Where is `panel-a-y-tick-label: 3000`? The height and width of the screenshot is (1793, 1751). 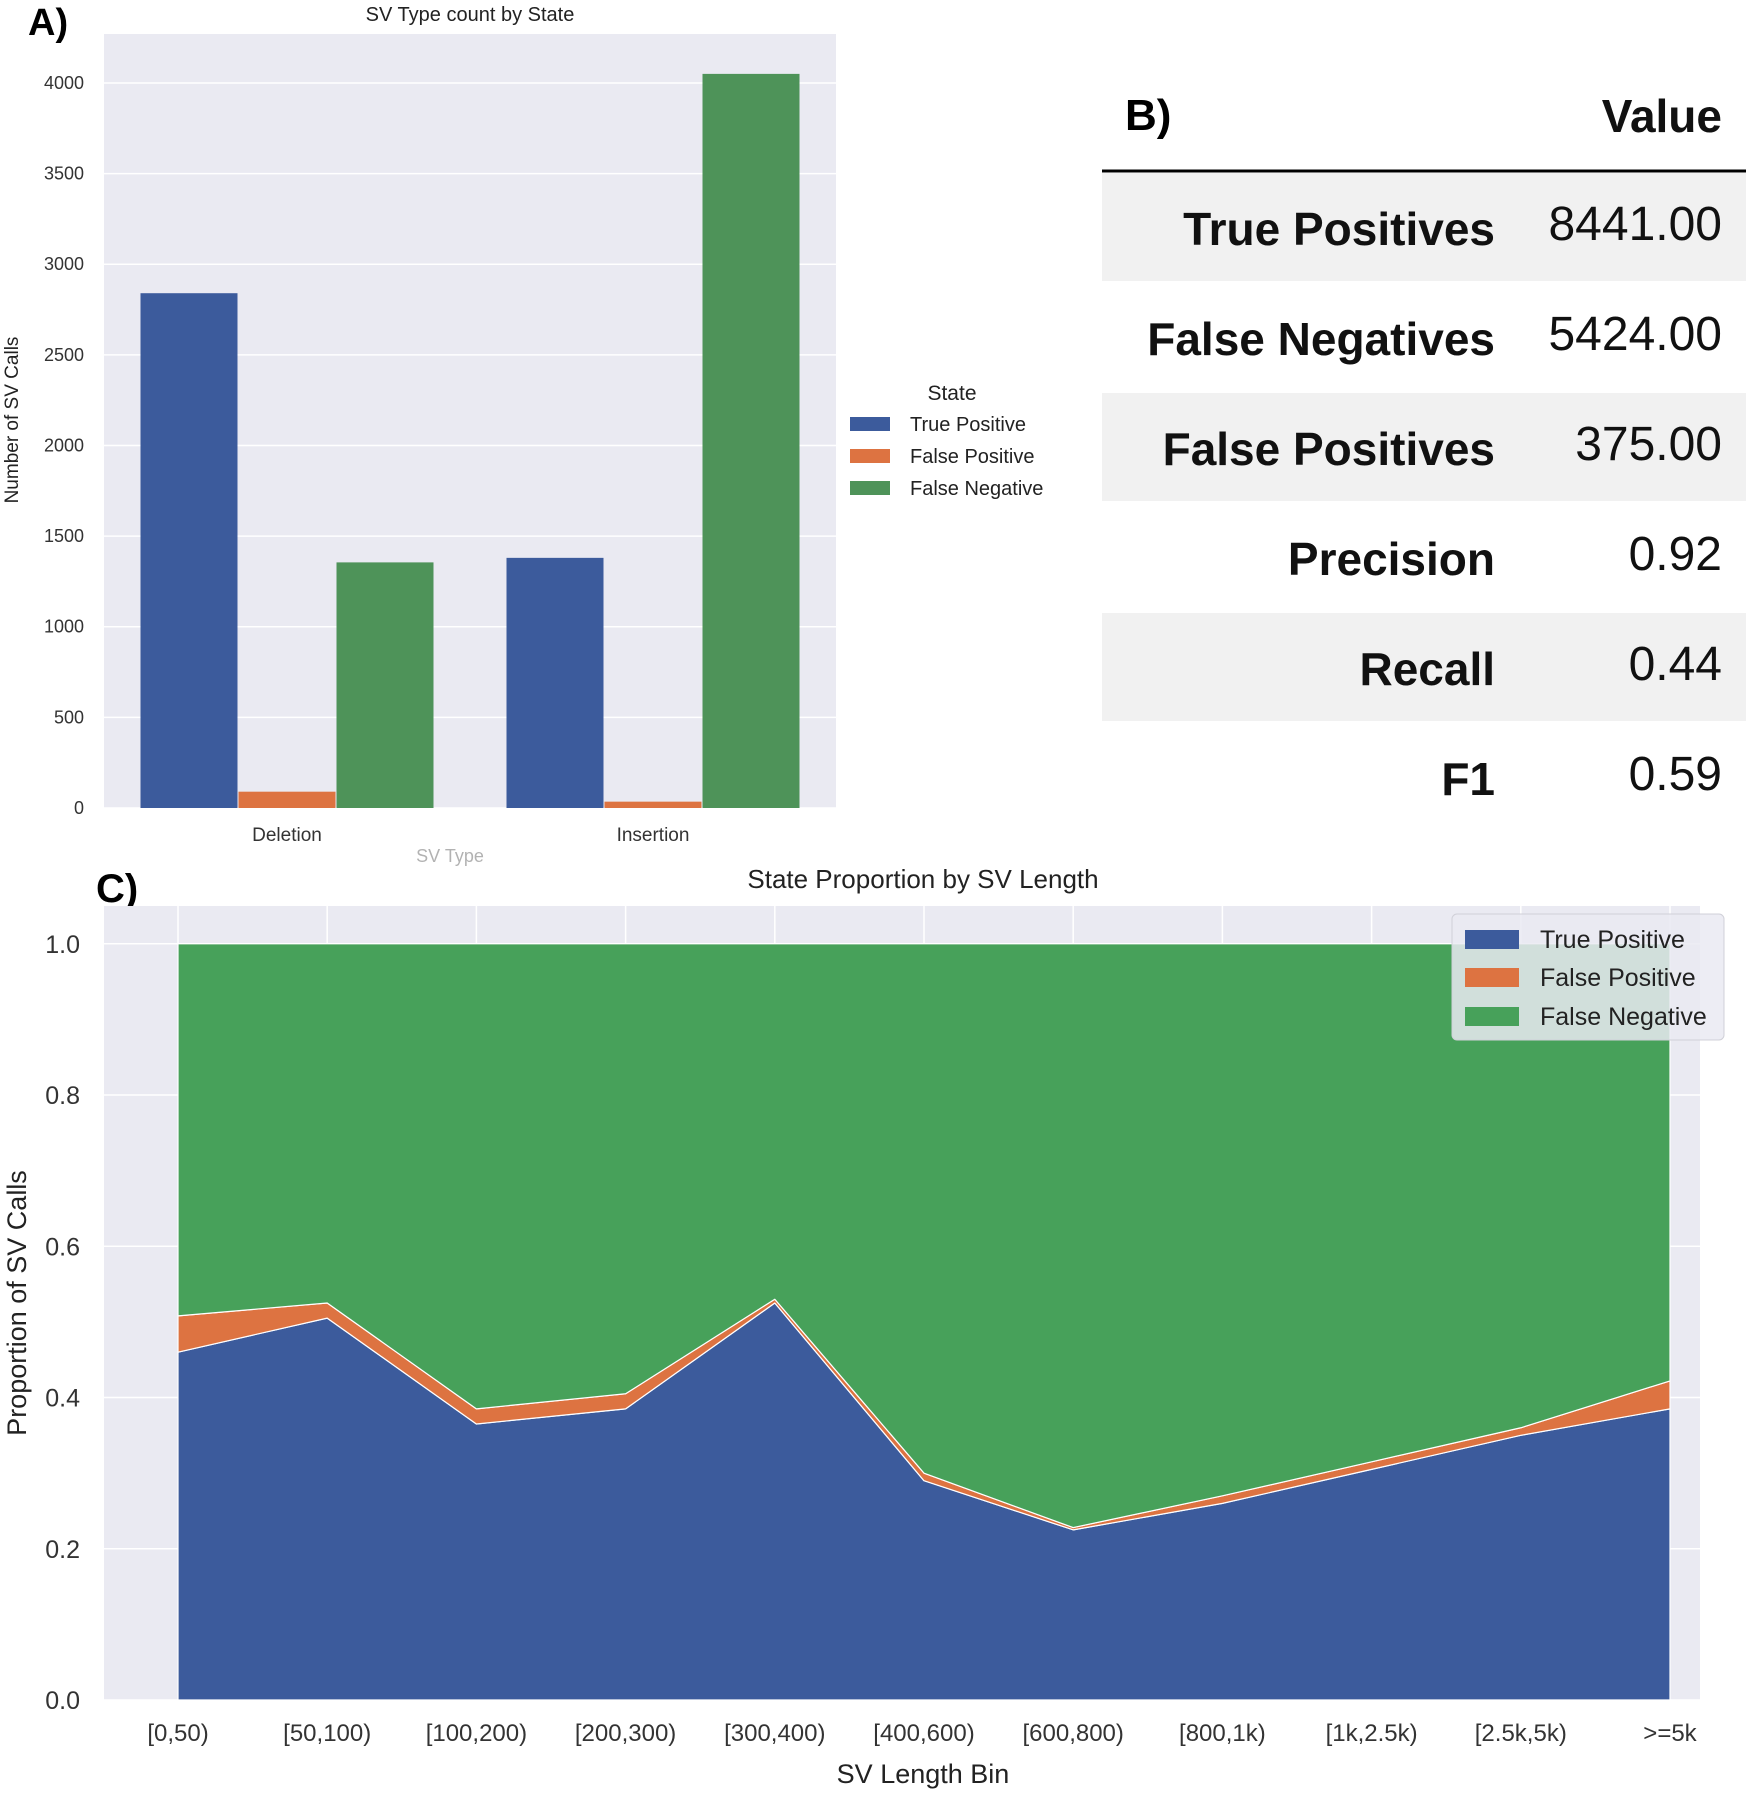
panel-a-y-tick-label: 3000 is located at coordinates (64, 264).